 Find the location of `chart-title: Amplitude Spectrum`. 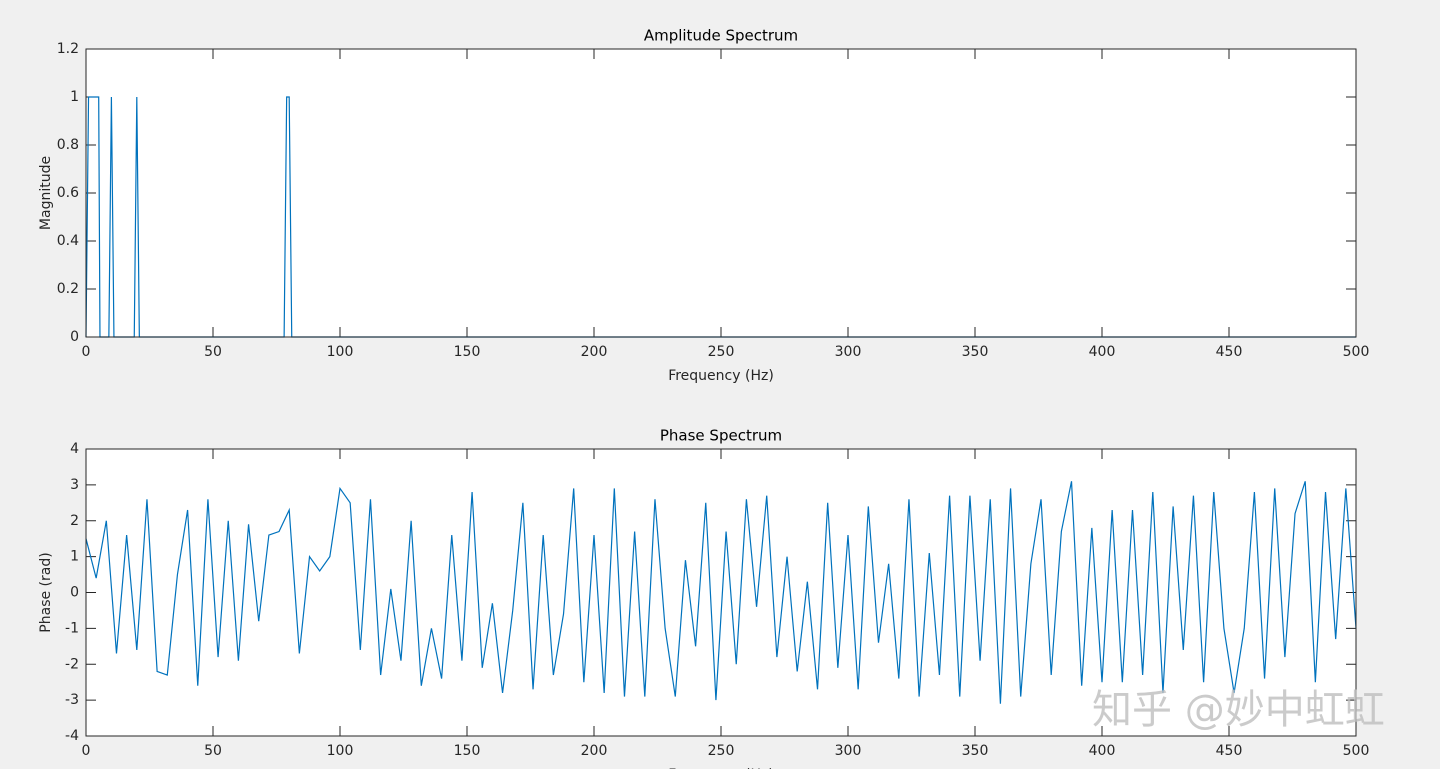

chart-title: Amplitude Spectrum is located at coordinates (721, 36).